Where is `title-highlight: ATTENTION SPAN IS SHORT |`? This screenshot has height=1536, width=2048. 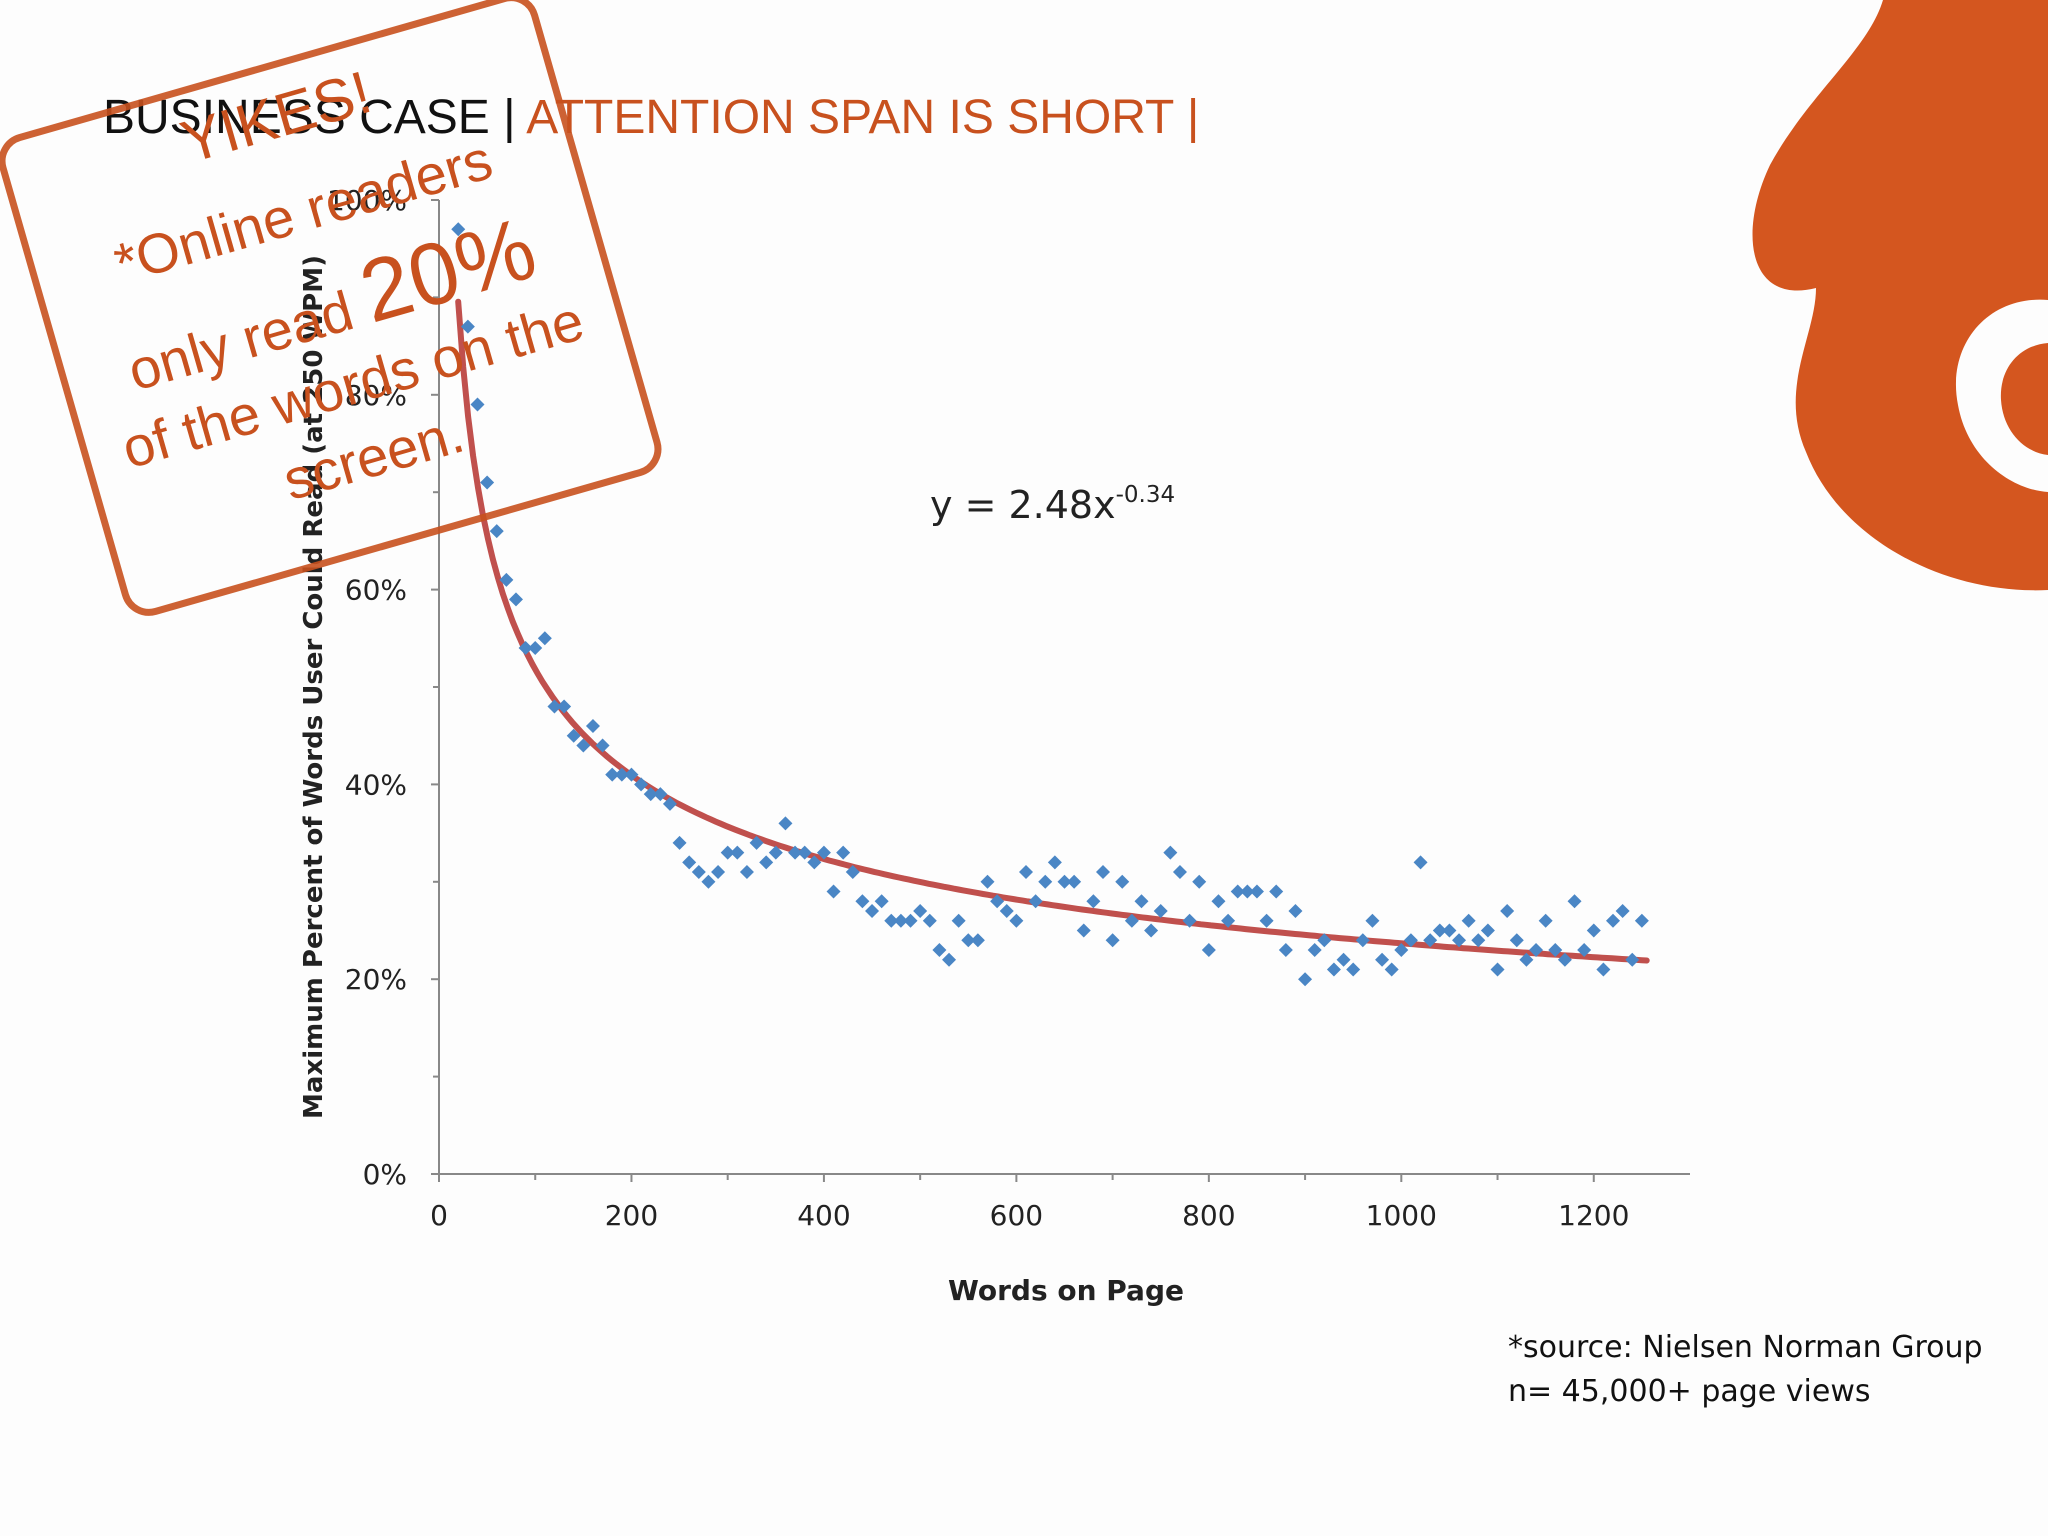
title-highlight: ATTENTION SPAN IS SHORT | is located at coordinates (863, 117).